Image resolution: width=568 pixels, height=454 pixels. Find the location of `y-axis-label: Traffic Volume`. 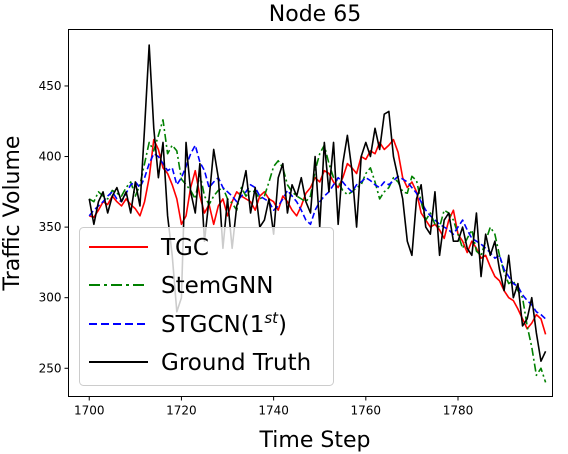

y-axis-label: Traffic Volume is located at coordinates (12, 214).